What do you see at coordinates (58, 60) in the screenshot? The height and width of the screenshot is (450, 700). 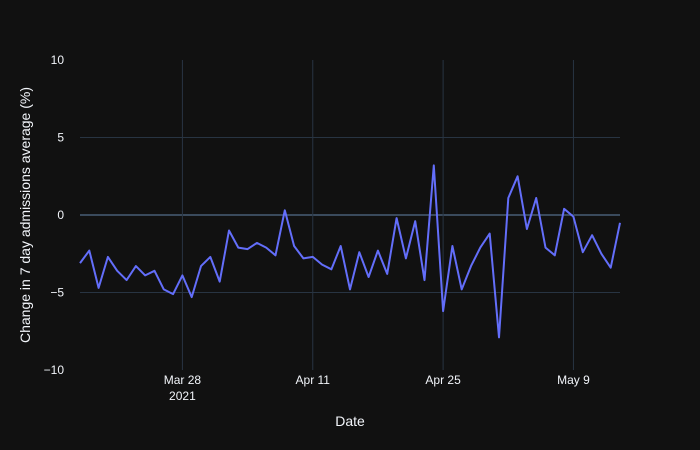 I see `y-tick-label: 10` at bounding box center [58, 60].